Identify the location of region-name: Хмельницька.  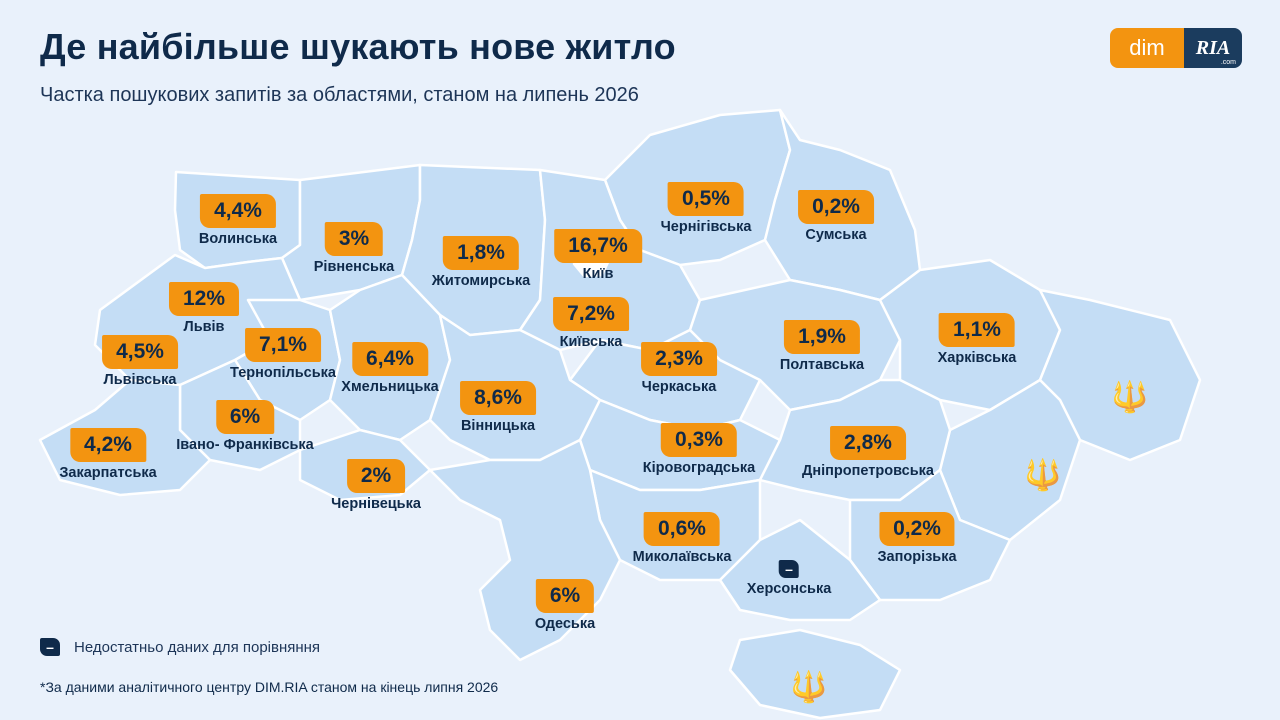
(390, 387).